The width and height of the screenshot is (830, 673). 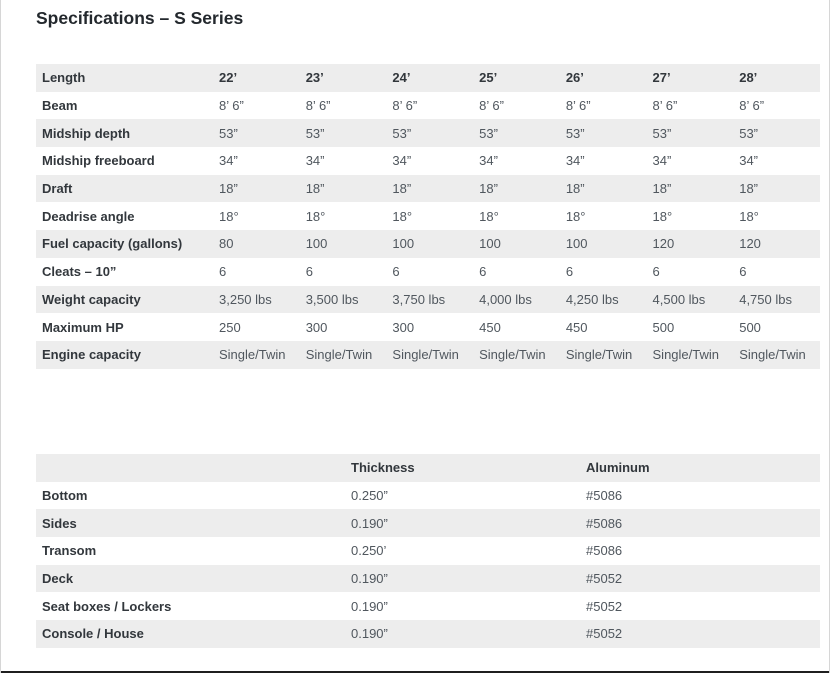 What do you see at coordinates (230, 327) in the screenshot?
I see `cell-value: 250` at bounding box center [230, 327].